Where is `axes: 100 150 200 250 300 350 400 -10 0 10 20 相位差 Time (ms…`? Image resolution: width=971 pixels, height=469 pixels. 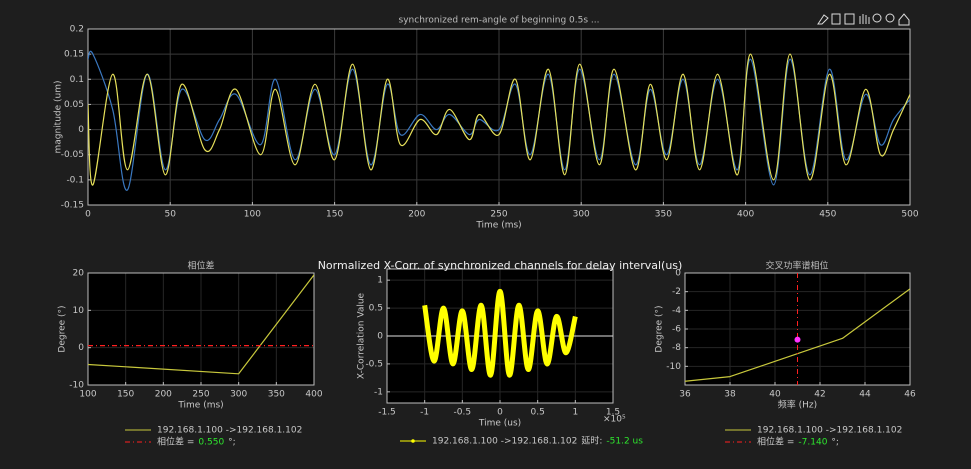
axes: 100 150 200 250 300 350 400 -10 0 10 20 相位差 Time (ms… is located at coordinates (190, 335).